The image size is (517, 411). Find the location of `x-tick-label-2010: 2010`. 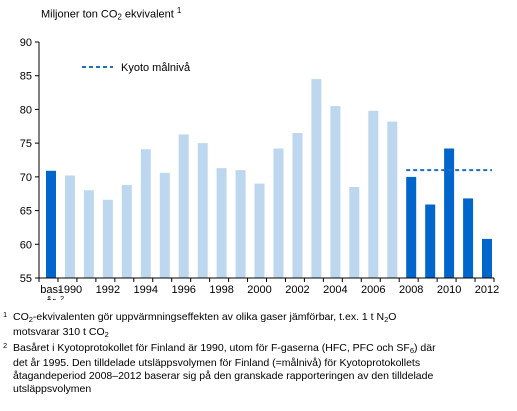

x-tick-label-2010: 2010 is located at coordinates (449, 290).